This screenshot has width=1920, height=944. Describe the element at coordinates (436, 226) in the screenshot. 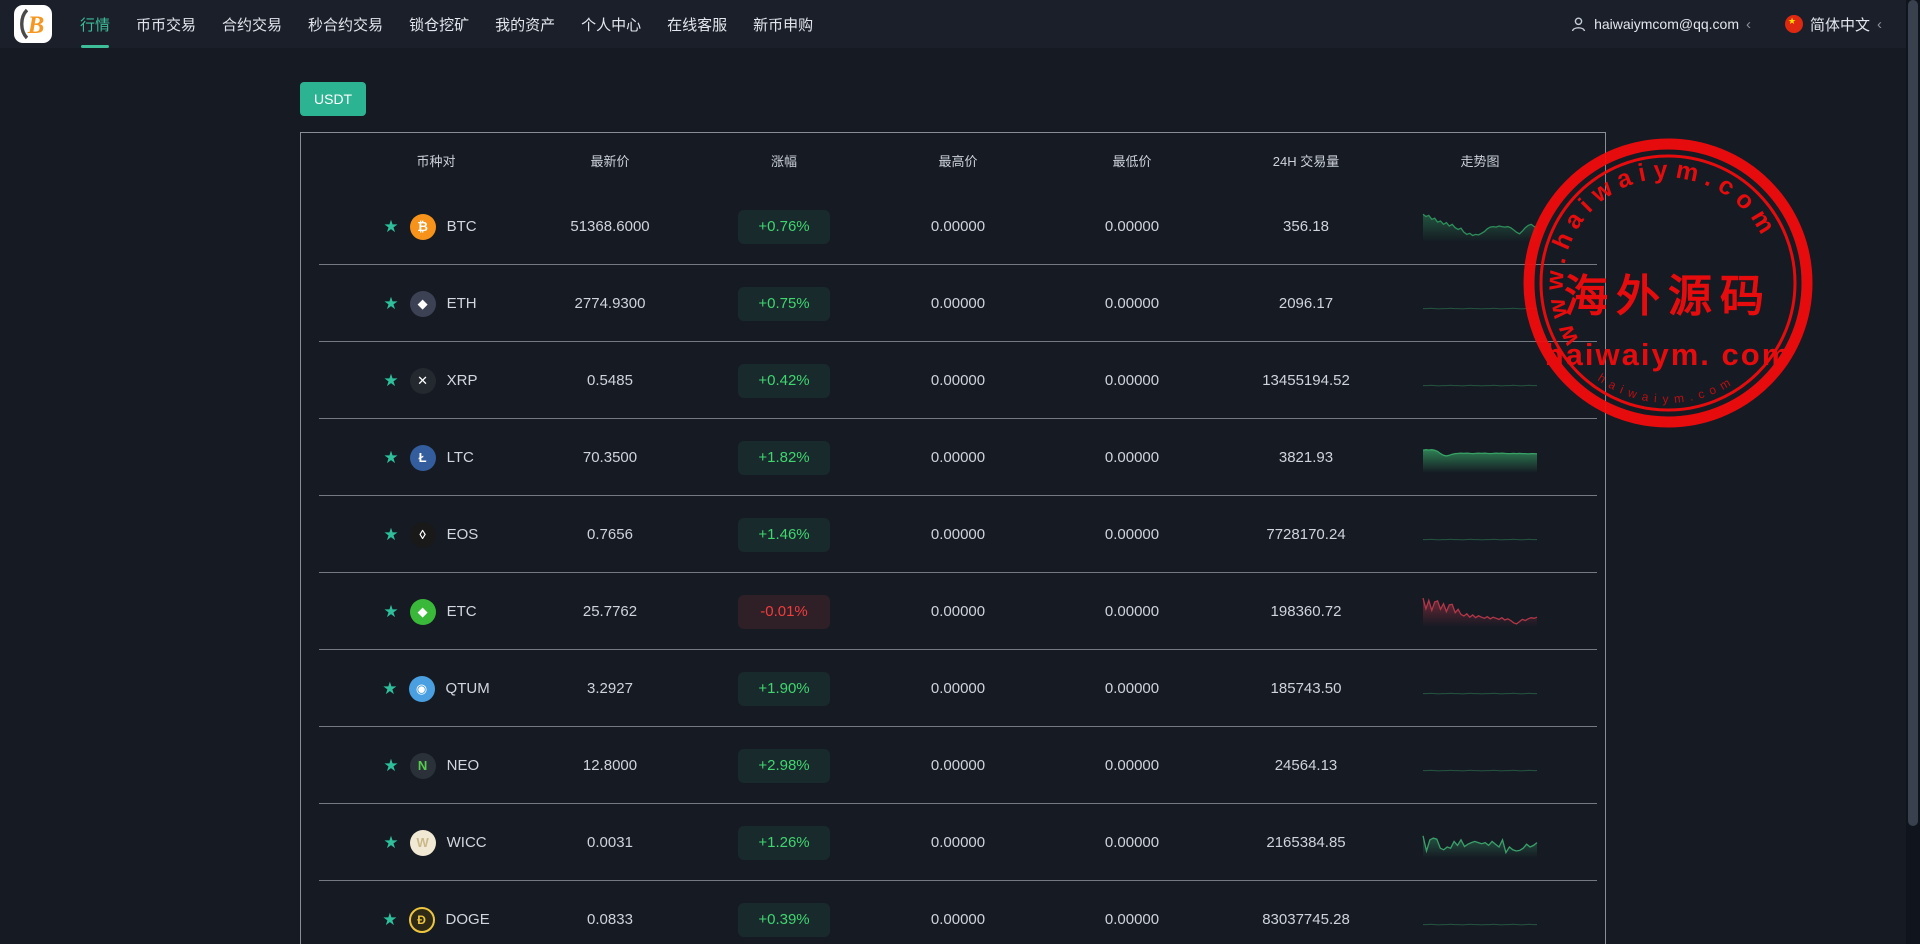

I see `pair-cell: ★ ₿ BTC` at that location.